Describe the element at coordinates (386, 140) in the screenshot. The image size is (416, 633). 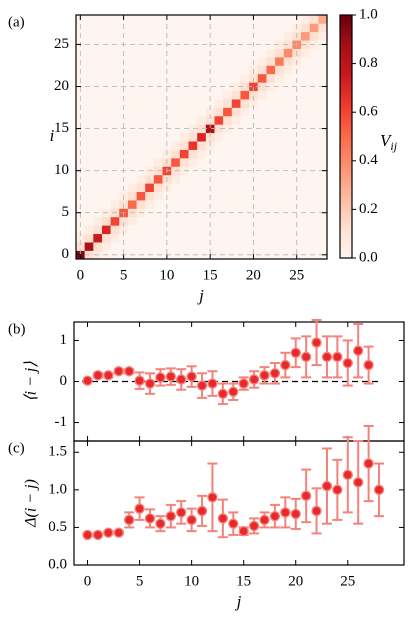
I see `colorbar-label-base: V` at that location.